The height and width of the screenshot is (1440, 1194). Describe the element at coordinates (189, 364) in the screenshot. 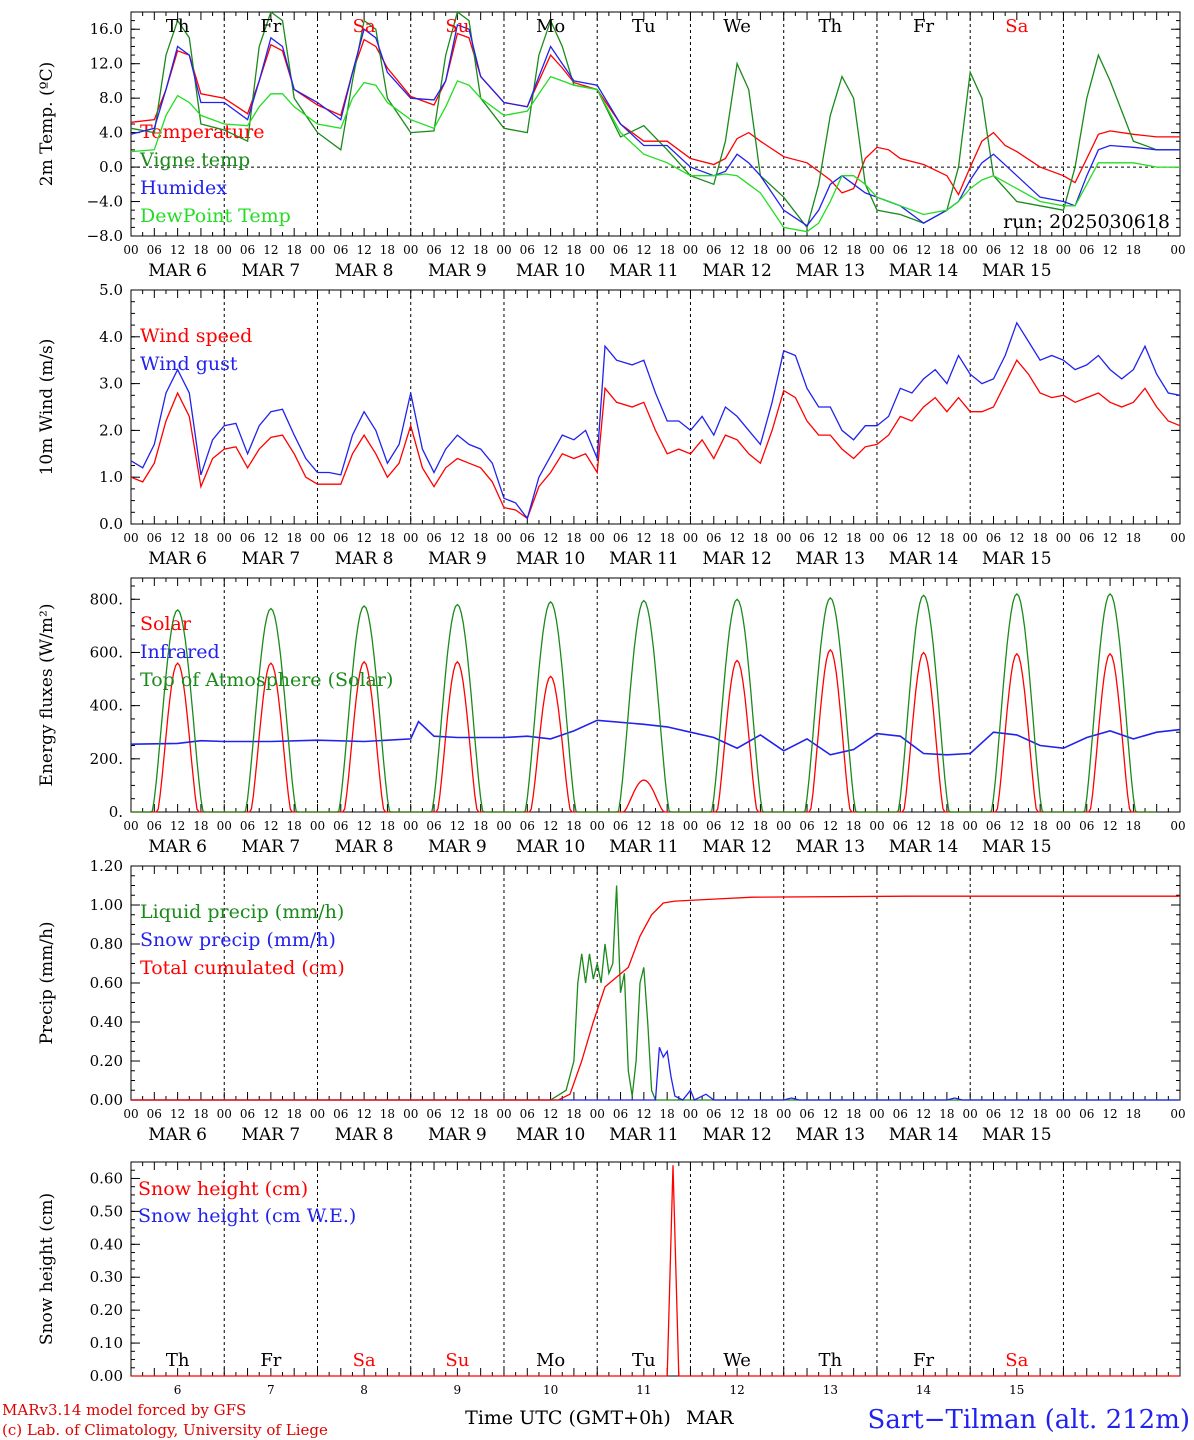

I see `legend-entry: Wind gust` at that location.